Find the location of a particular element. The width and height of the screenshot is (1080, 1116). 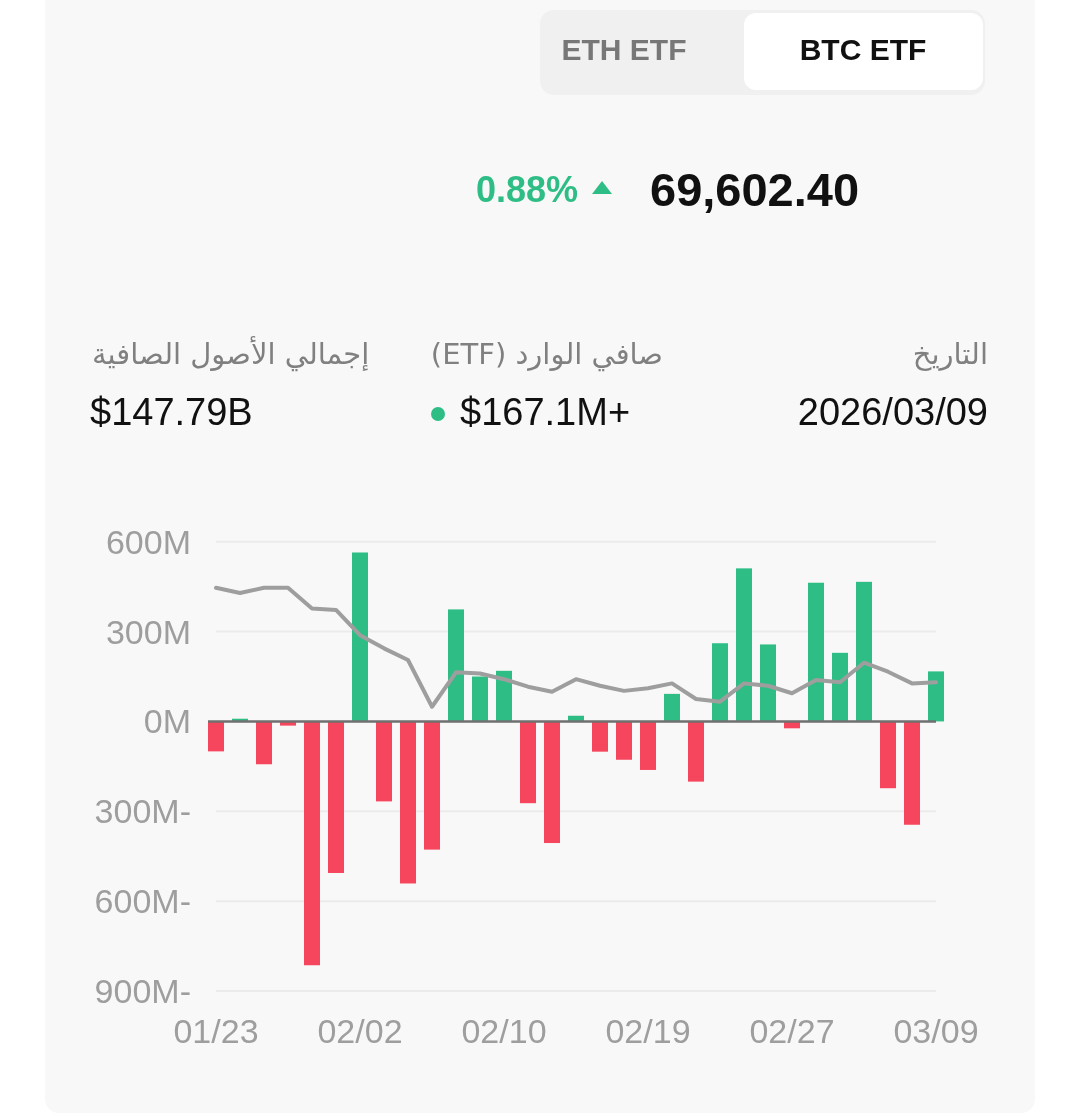

y-tick-label: 0M is located at coordinates (167, 721).